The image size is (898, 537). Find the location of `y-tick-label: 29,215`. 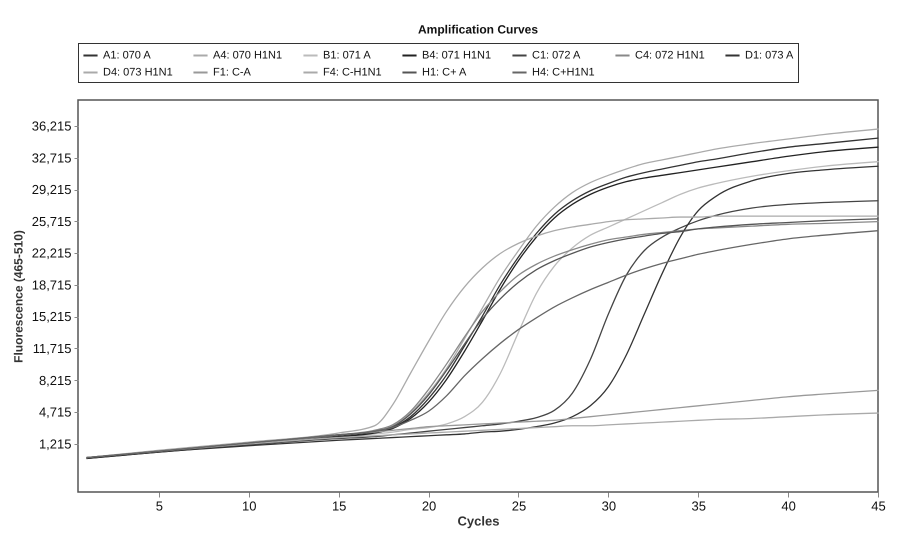

y-tick-label: 29,215 is located at coordinates (52, 190).